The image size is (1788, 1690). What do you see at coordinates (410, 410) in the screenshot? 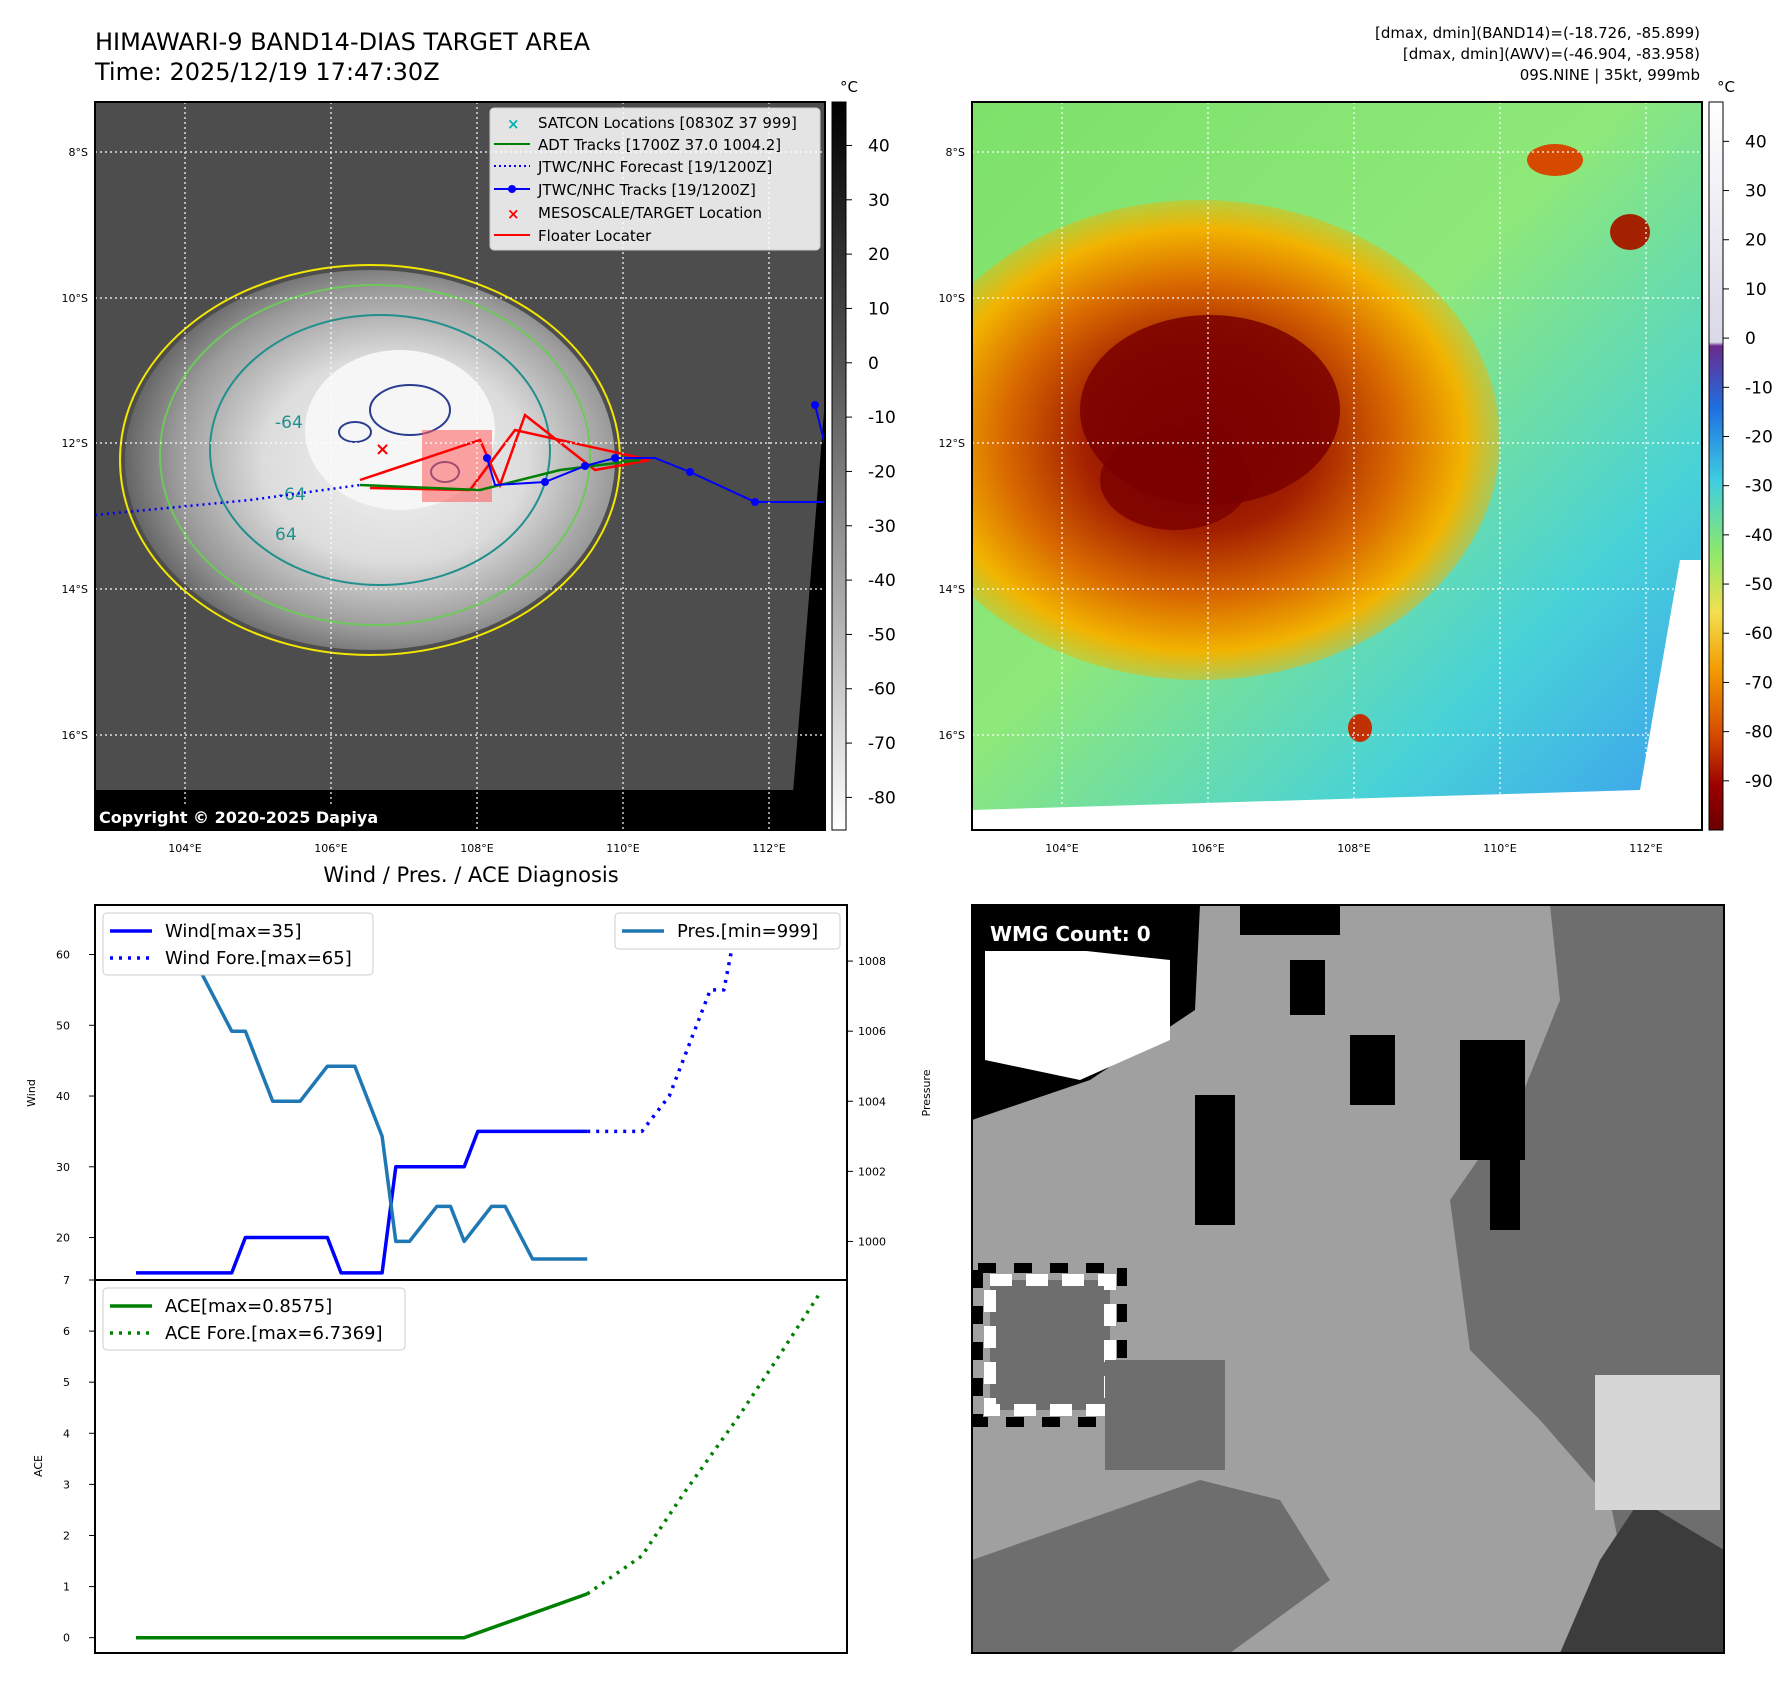
I see `contour-core-navy` at bounding box center [410, 410].